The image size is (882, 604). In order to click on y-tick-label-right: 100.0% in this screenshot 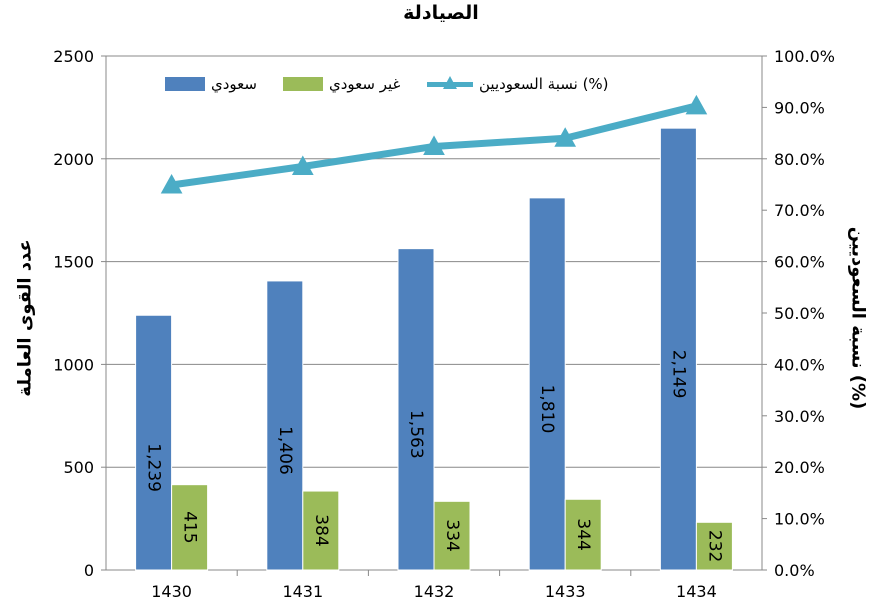, I will do `click(804, 56)`.